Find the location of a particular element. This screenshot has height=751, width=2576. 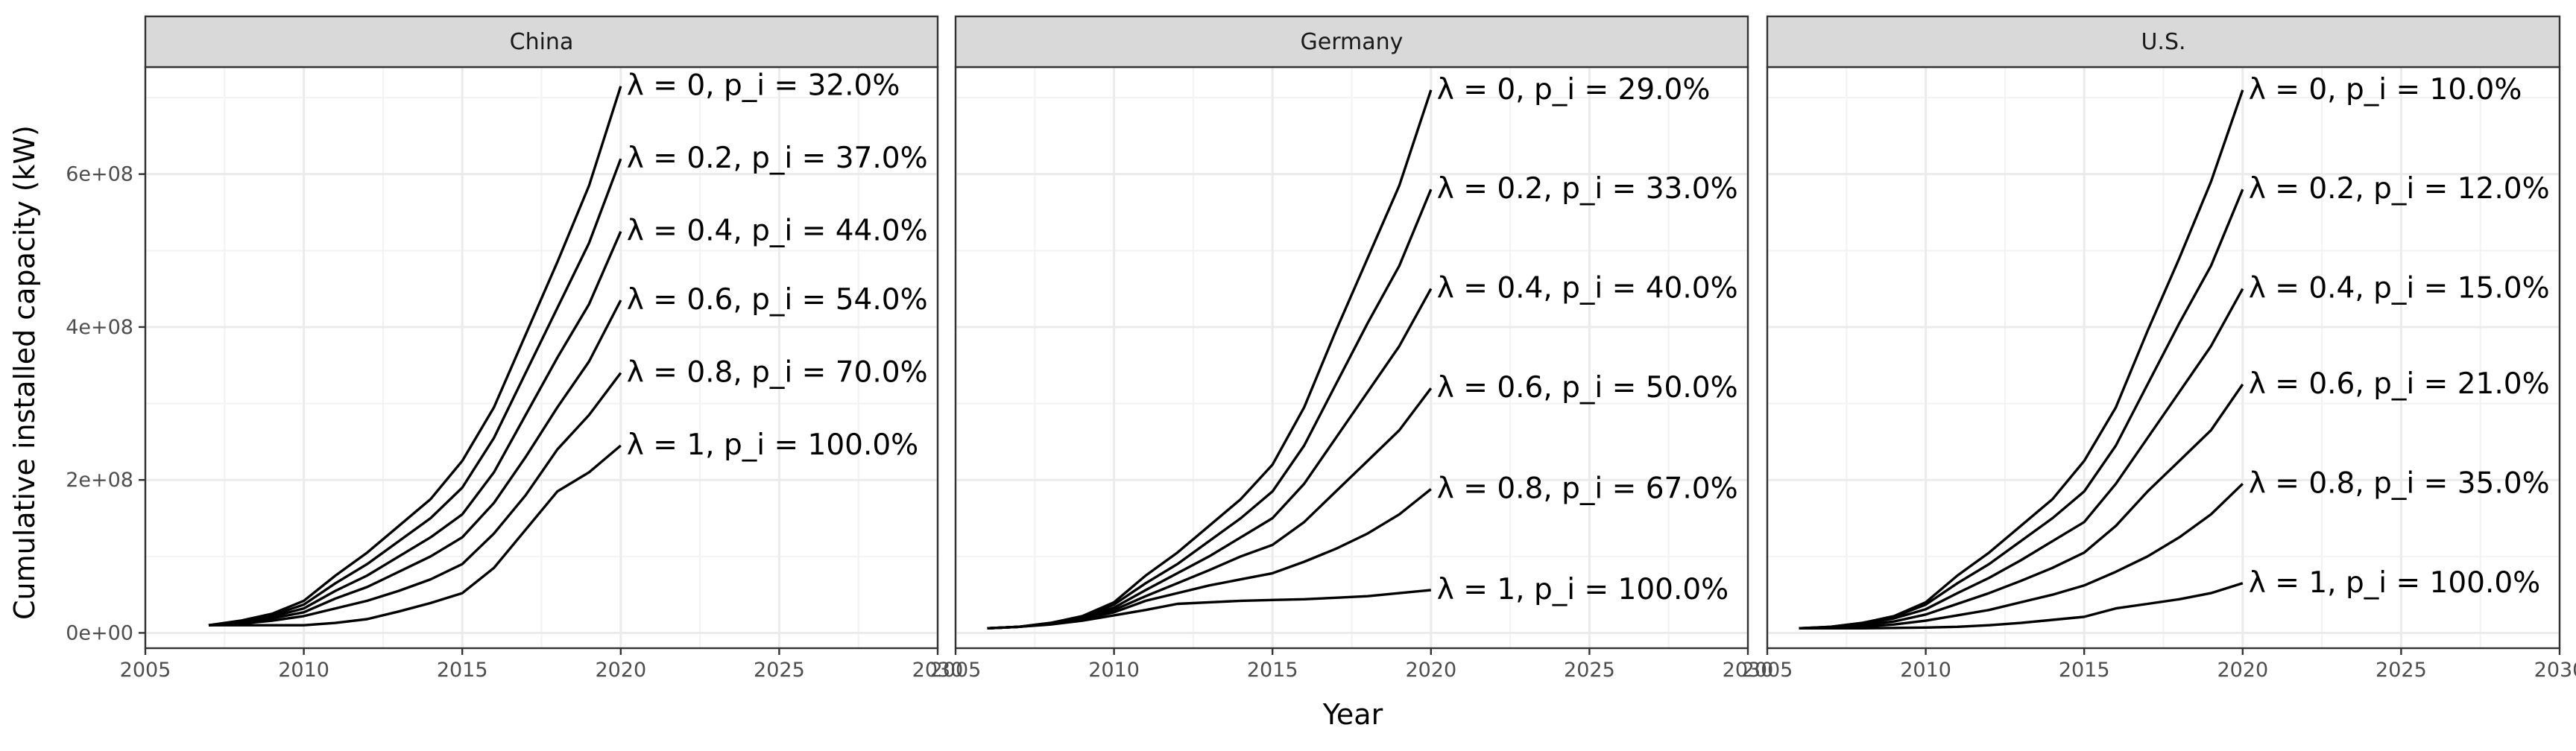

series-label-germany: λ = 0.8, p_i = 67.0% is located at coordinates (1588, 489).